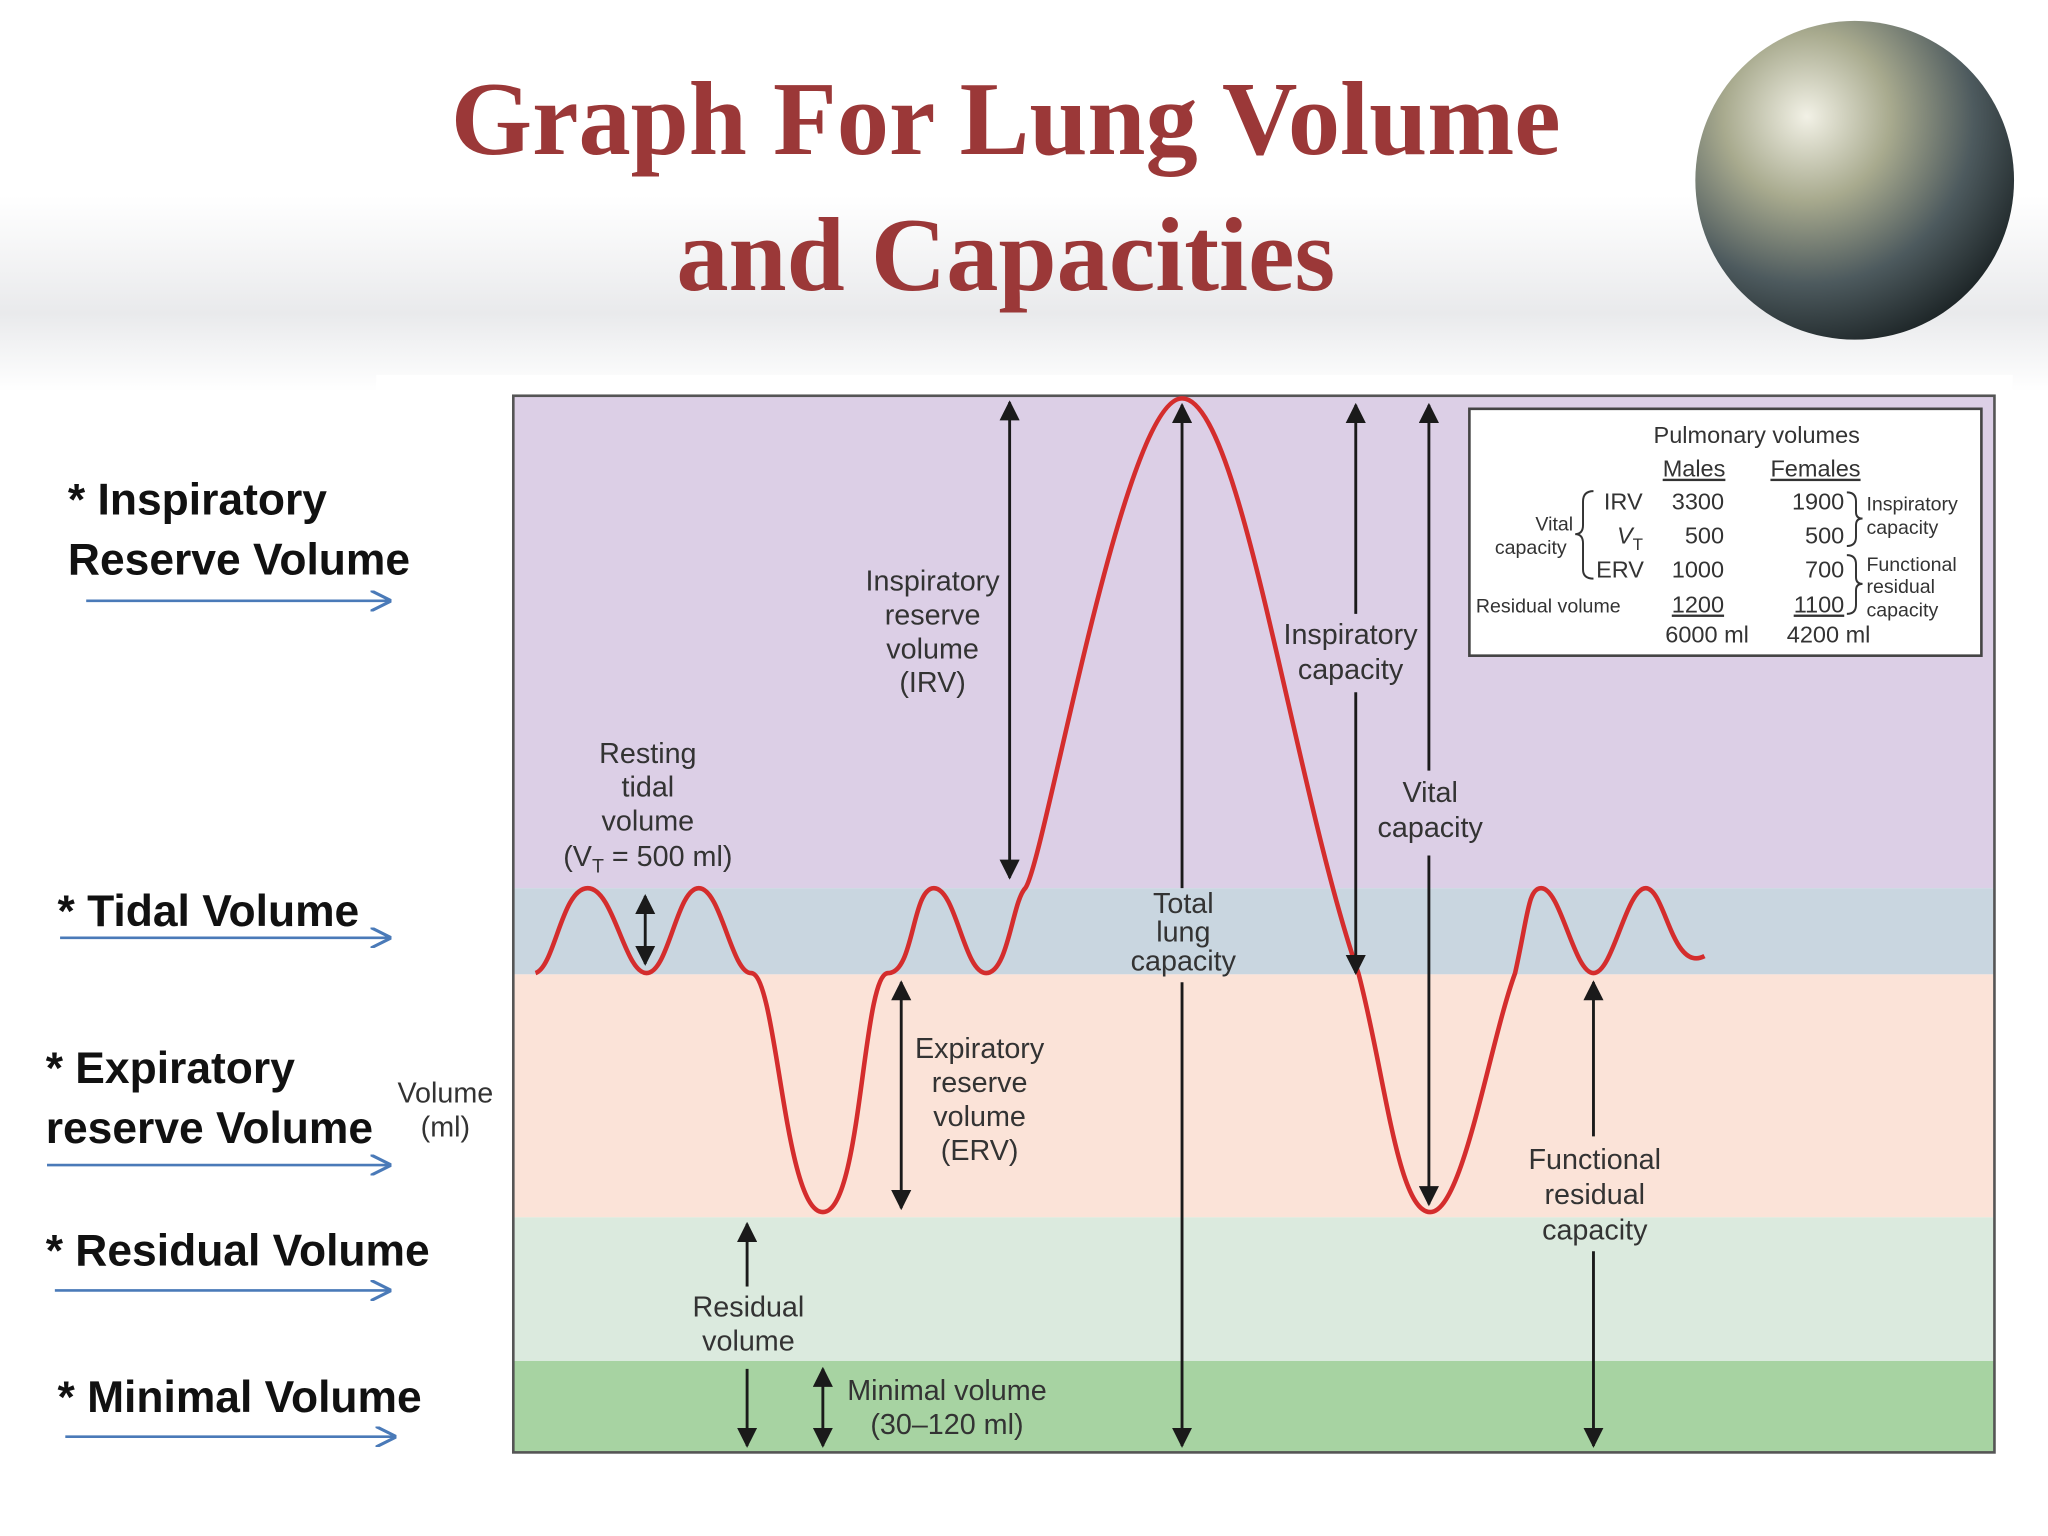 The height and width of the screenshot is (1536, 2048). I want to click on annotation: tidal, so click(647, 788).